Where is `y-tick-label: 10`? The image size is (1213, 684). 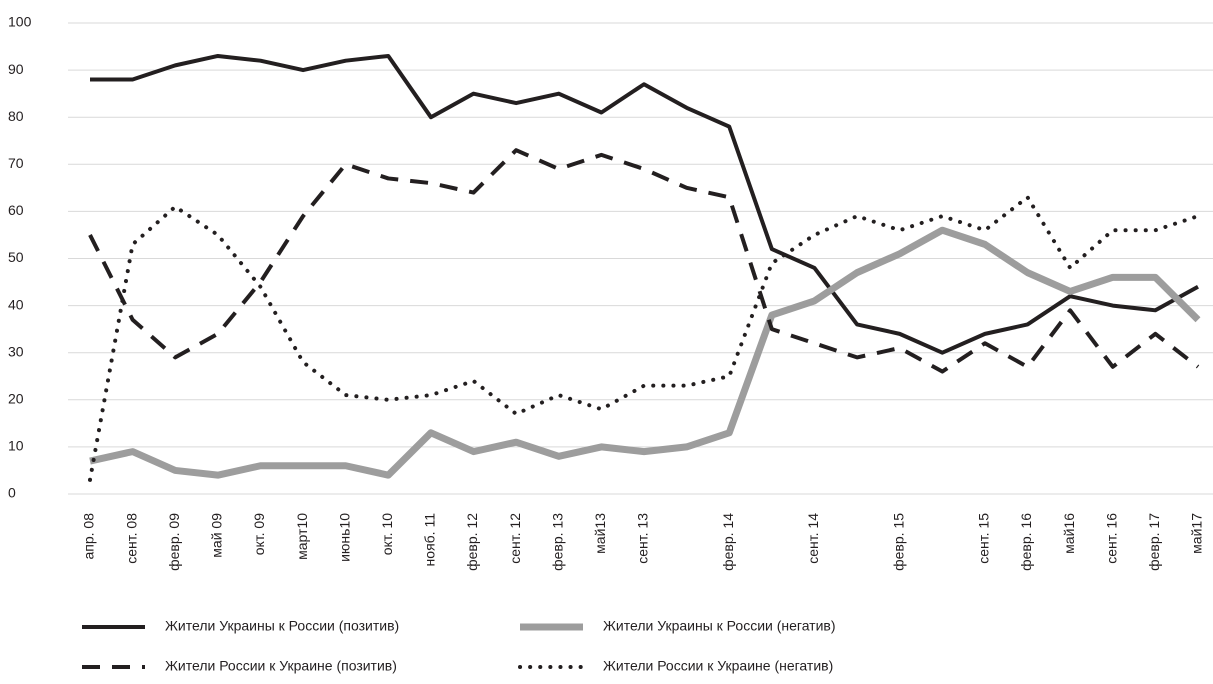 y-tick-label: 10 is located at coordinates (16, 446).